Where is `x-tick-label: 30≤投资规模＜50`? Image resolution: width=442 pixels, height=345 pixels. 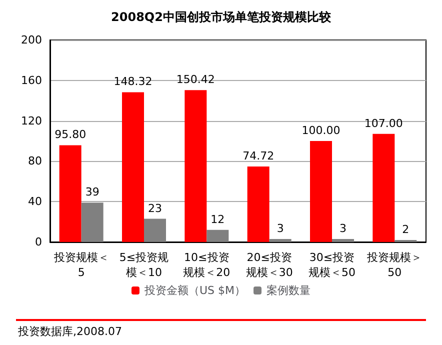 x-tick-label: 30≤投资规模＜50 is located at coordinates (332, 265).